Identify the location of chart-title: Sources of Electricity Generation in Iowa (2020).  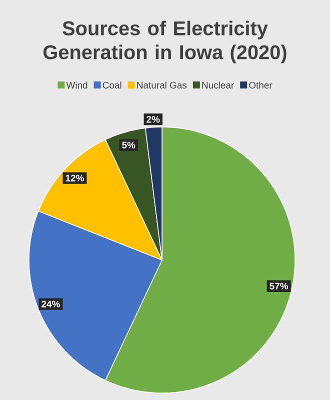
(164, 42).